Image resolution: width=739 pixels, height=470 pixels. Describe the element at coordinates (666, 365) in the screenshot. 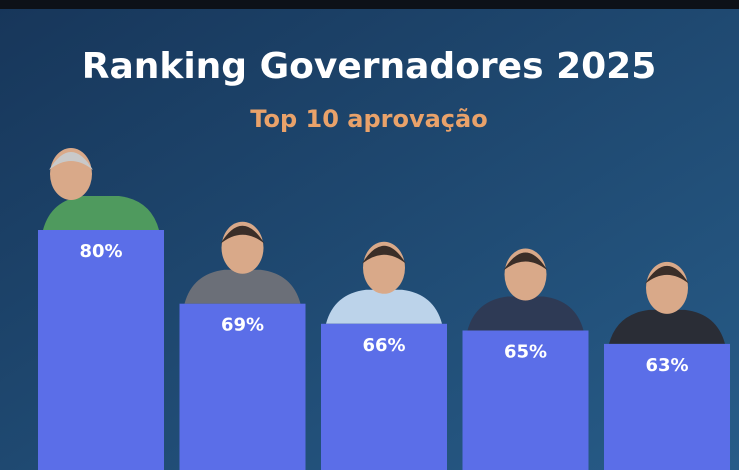

I see `value-label: 63%` at that location.